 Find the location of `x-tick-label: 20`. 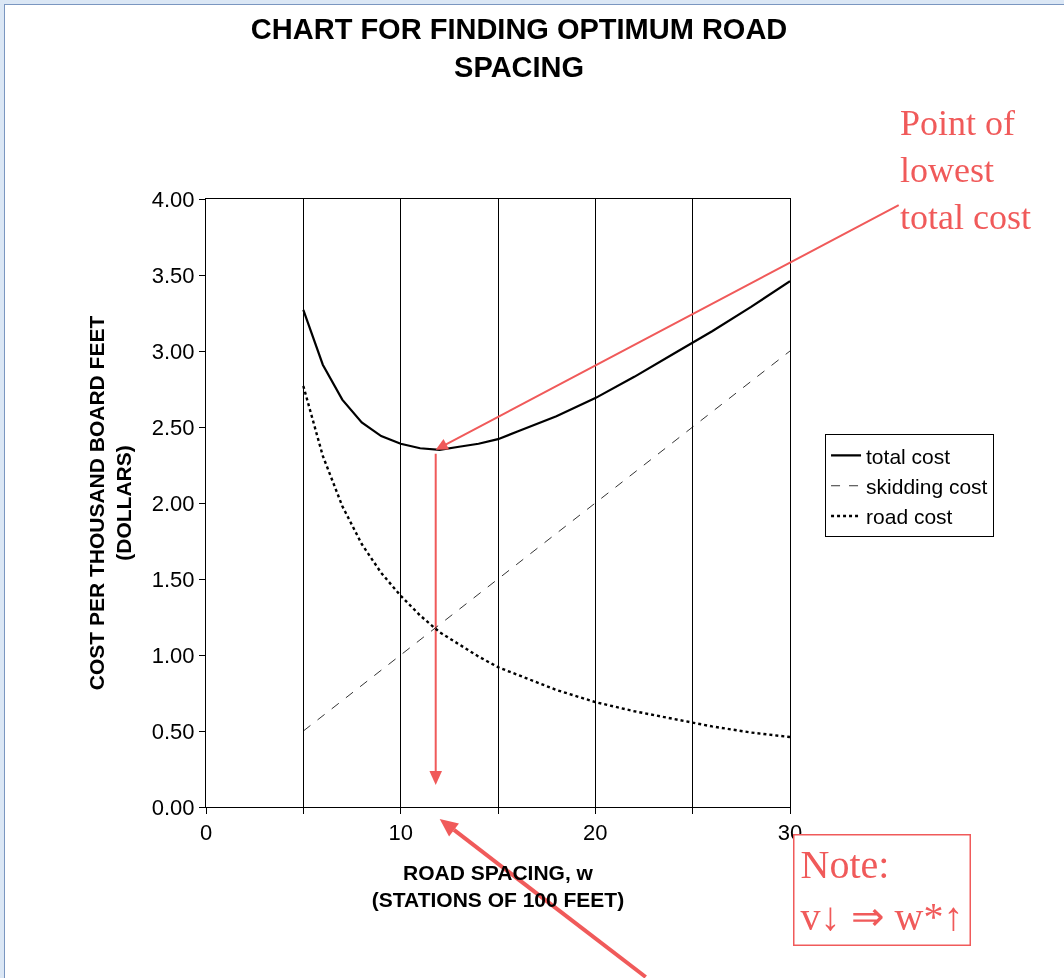

x-tick-label: 20 is located at coordinates (595, 833).